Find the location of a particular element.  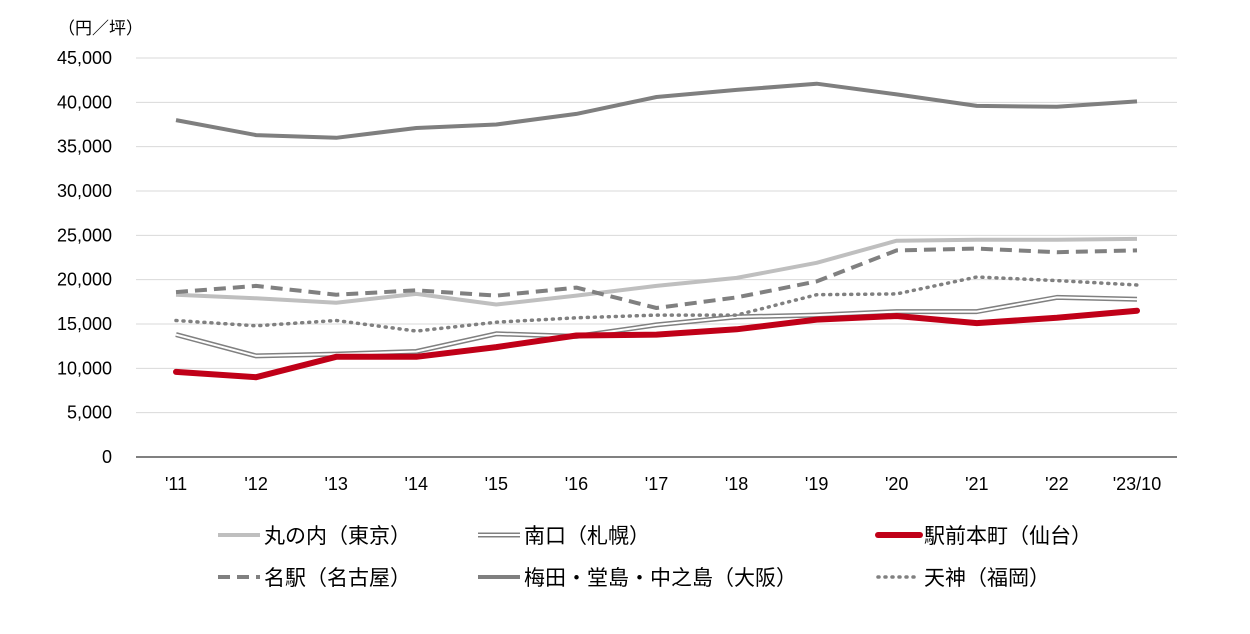

legend-item-umeda: 梅田・堂島・中之島（大阪） is located at coordinates (637, 578).